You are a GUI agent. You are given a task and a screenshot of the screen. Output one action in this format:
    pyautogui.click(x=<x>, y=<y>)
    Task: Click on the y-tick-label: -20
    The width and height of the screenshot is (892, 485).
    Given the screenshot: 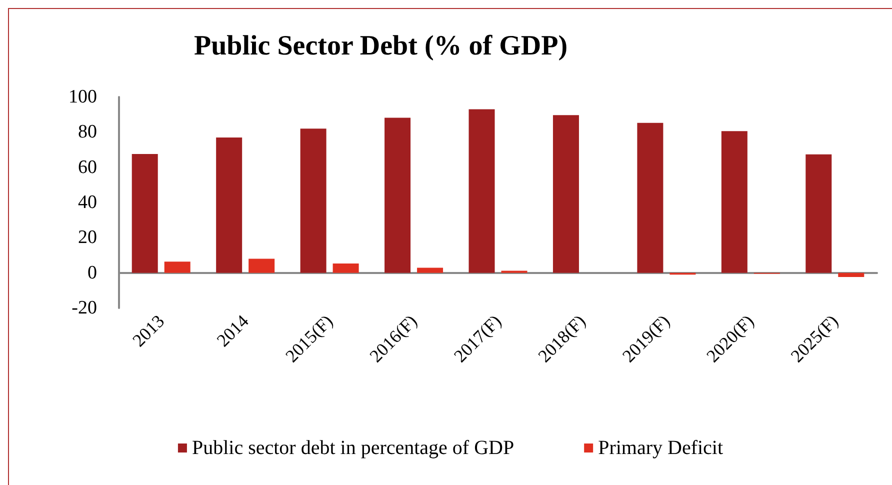 What is the action you would take?
    pyautogui.click(x=84, y=308)
    